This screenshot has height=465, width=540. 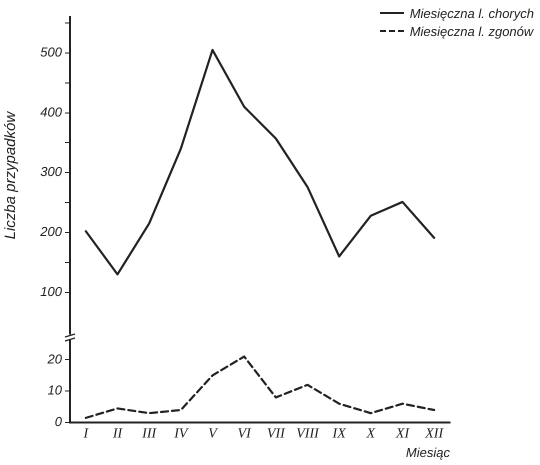 I want to click on y-tick-label: 200, so click(x=51, y=232).